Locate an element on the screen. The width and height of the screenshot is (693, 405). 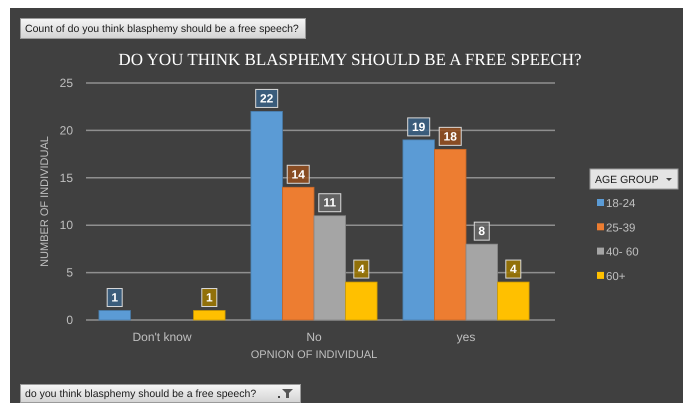
data-label: 11 is located at coordinates (329, 203).